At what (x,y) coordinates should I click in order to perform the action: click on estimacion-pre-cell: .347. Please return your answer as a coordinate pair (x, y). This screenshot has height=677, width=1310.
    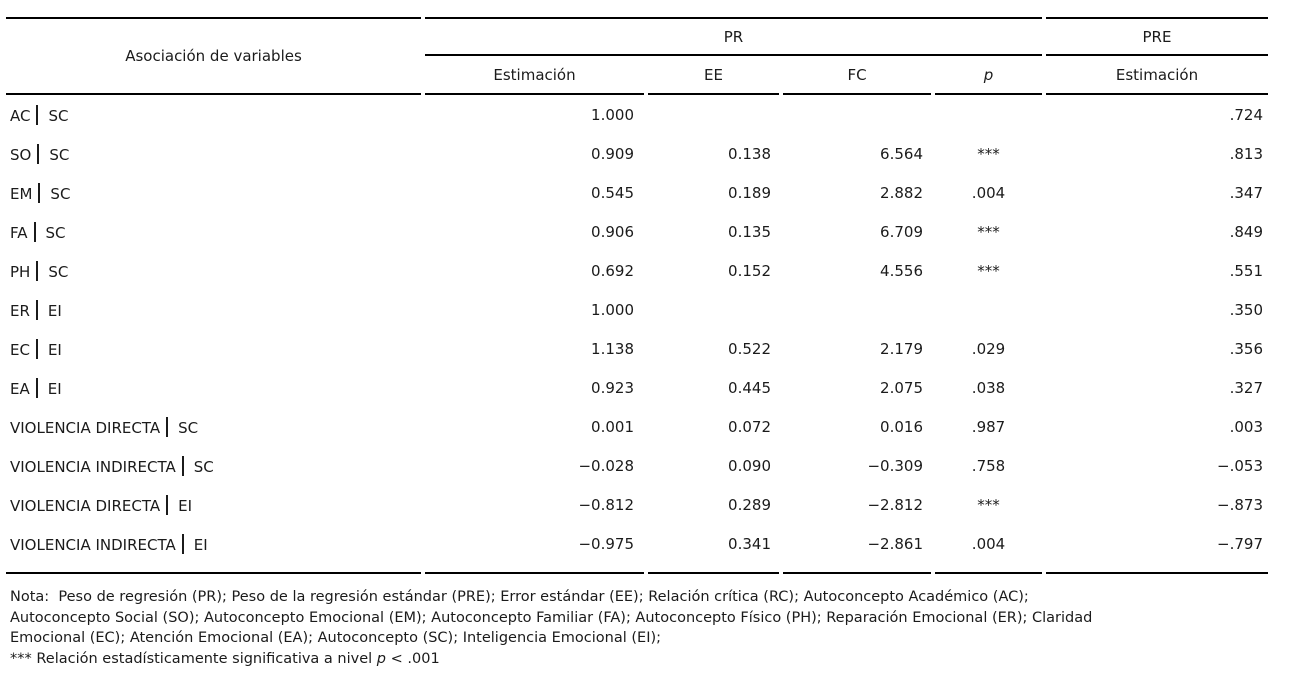
    Looking at the image, I should click on (1246, 192).